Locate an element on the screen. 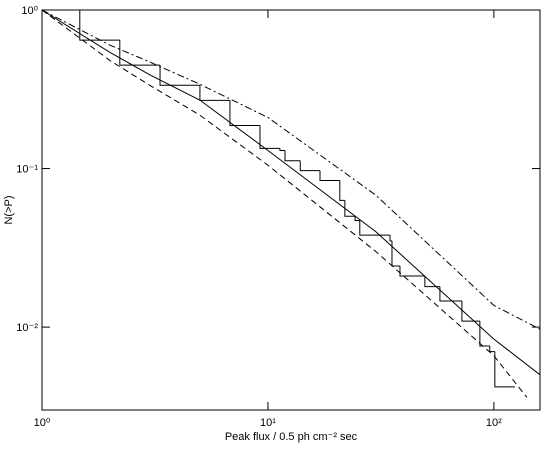  y-tick-label: 10⁻² is located at coordinates (27, 328).